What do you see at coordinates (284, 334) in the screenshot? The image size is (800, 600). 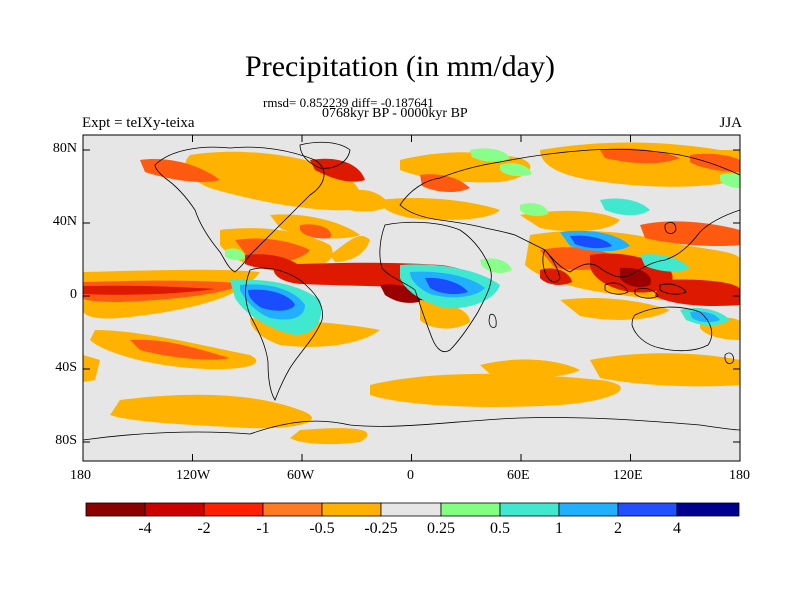 I see `coastline-south-america` at bounding box center [284, 334].